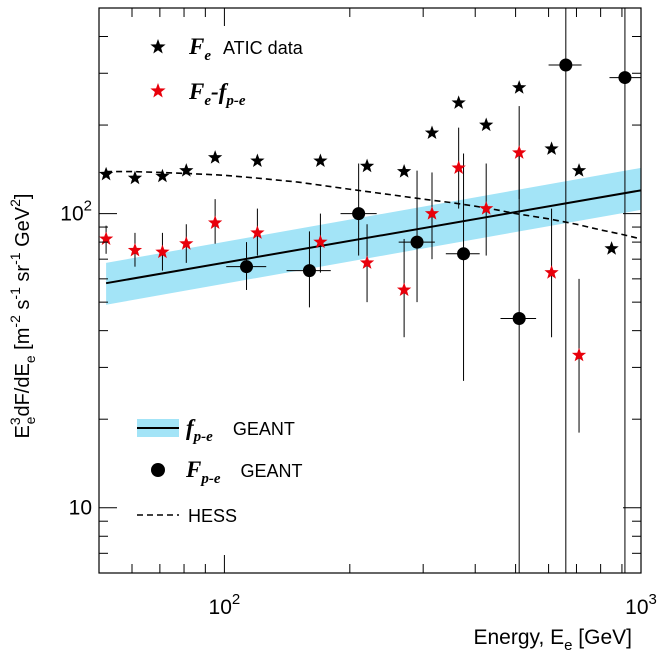  I want to click on legend-circ-sym: F, so click(193, 469).